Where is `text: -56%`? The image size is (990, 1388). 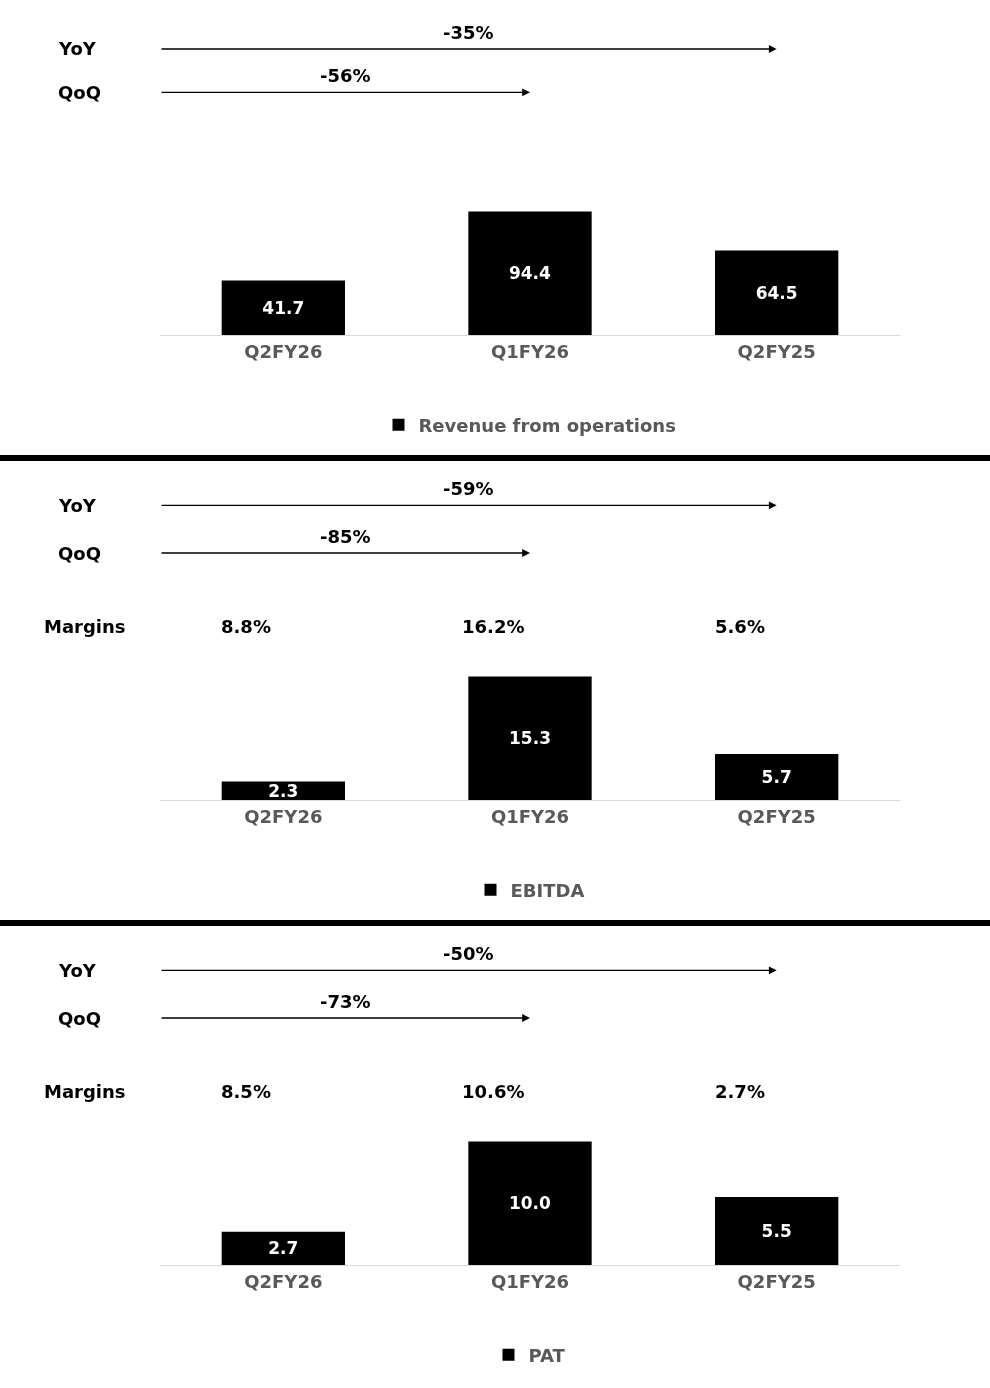
text: -56% is located at coordinates (345, 75).